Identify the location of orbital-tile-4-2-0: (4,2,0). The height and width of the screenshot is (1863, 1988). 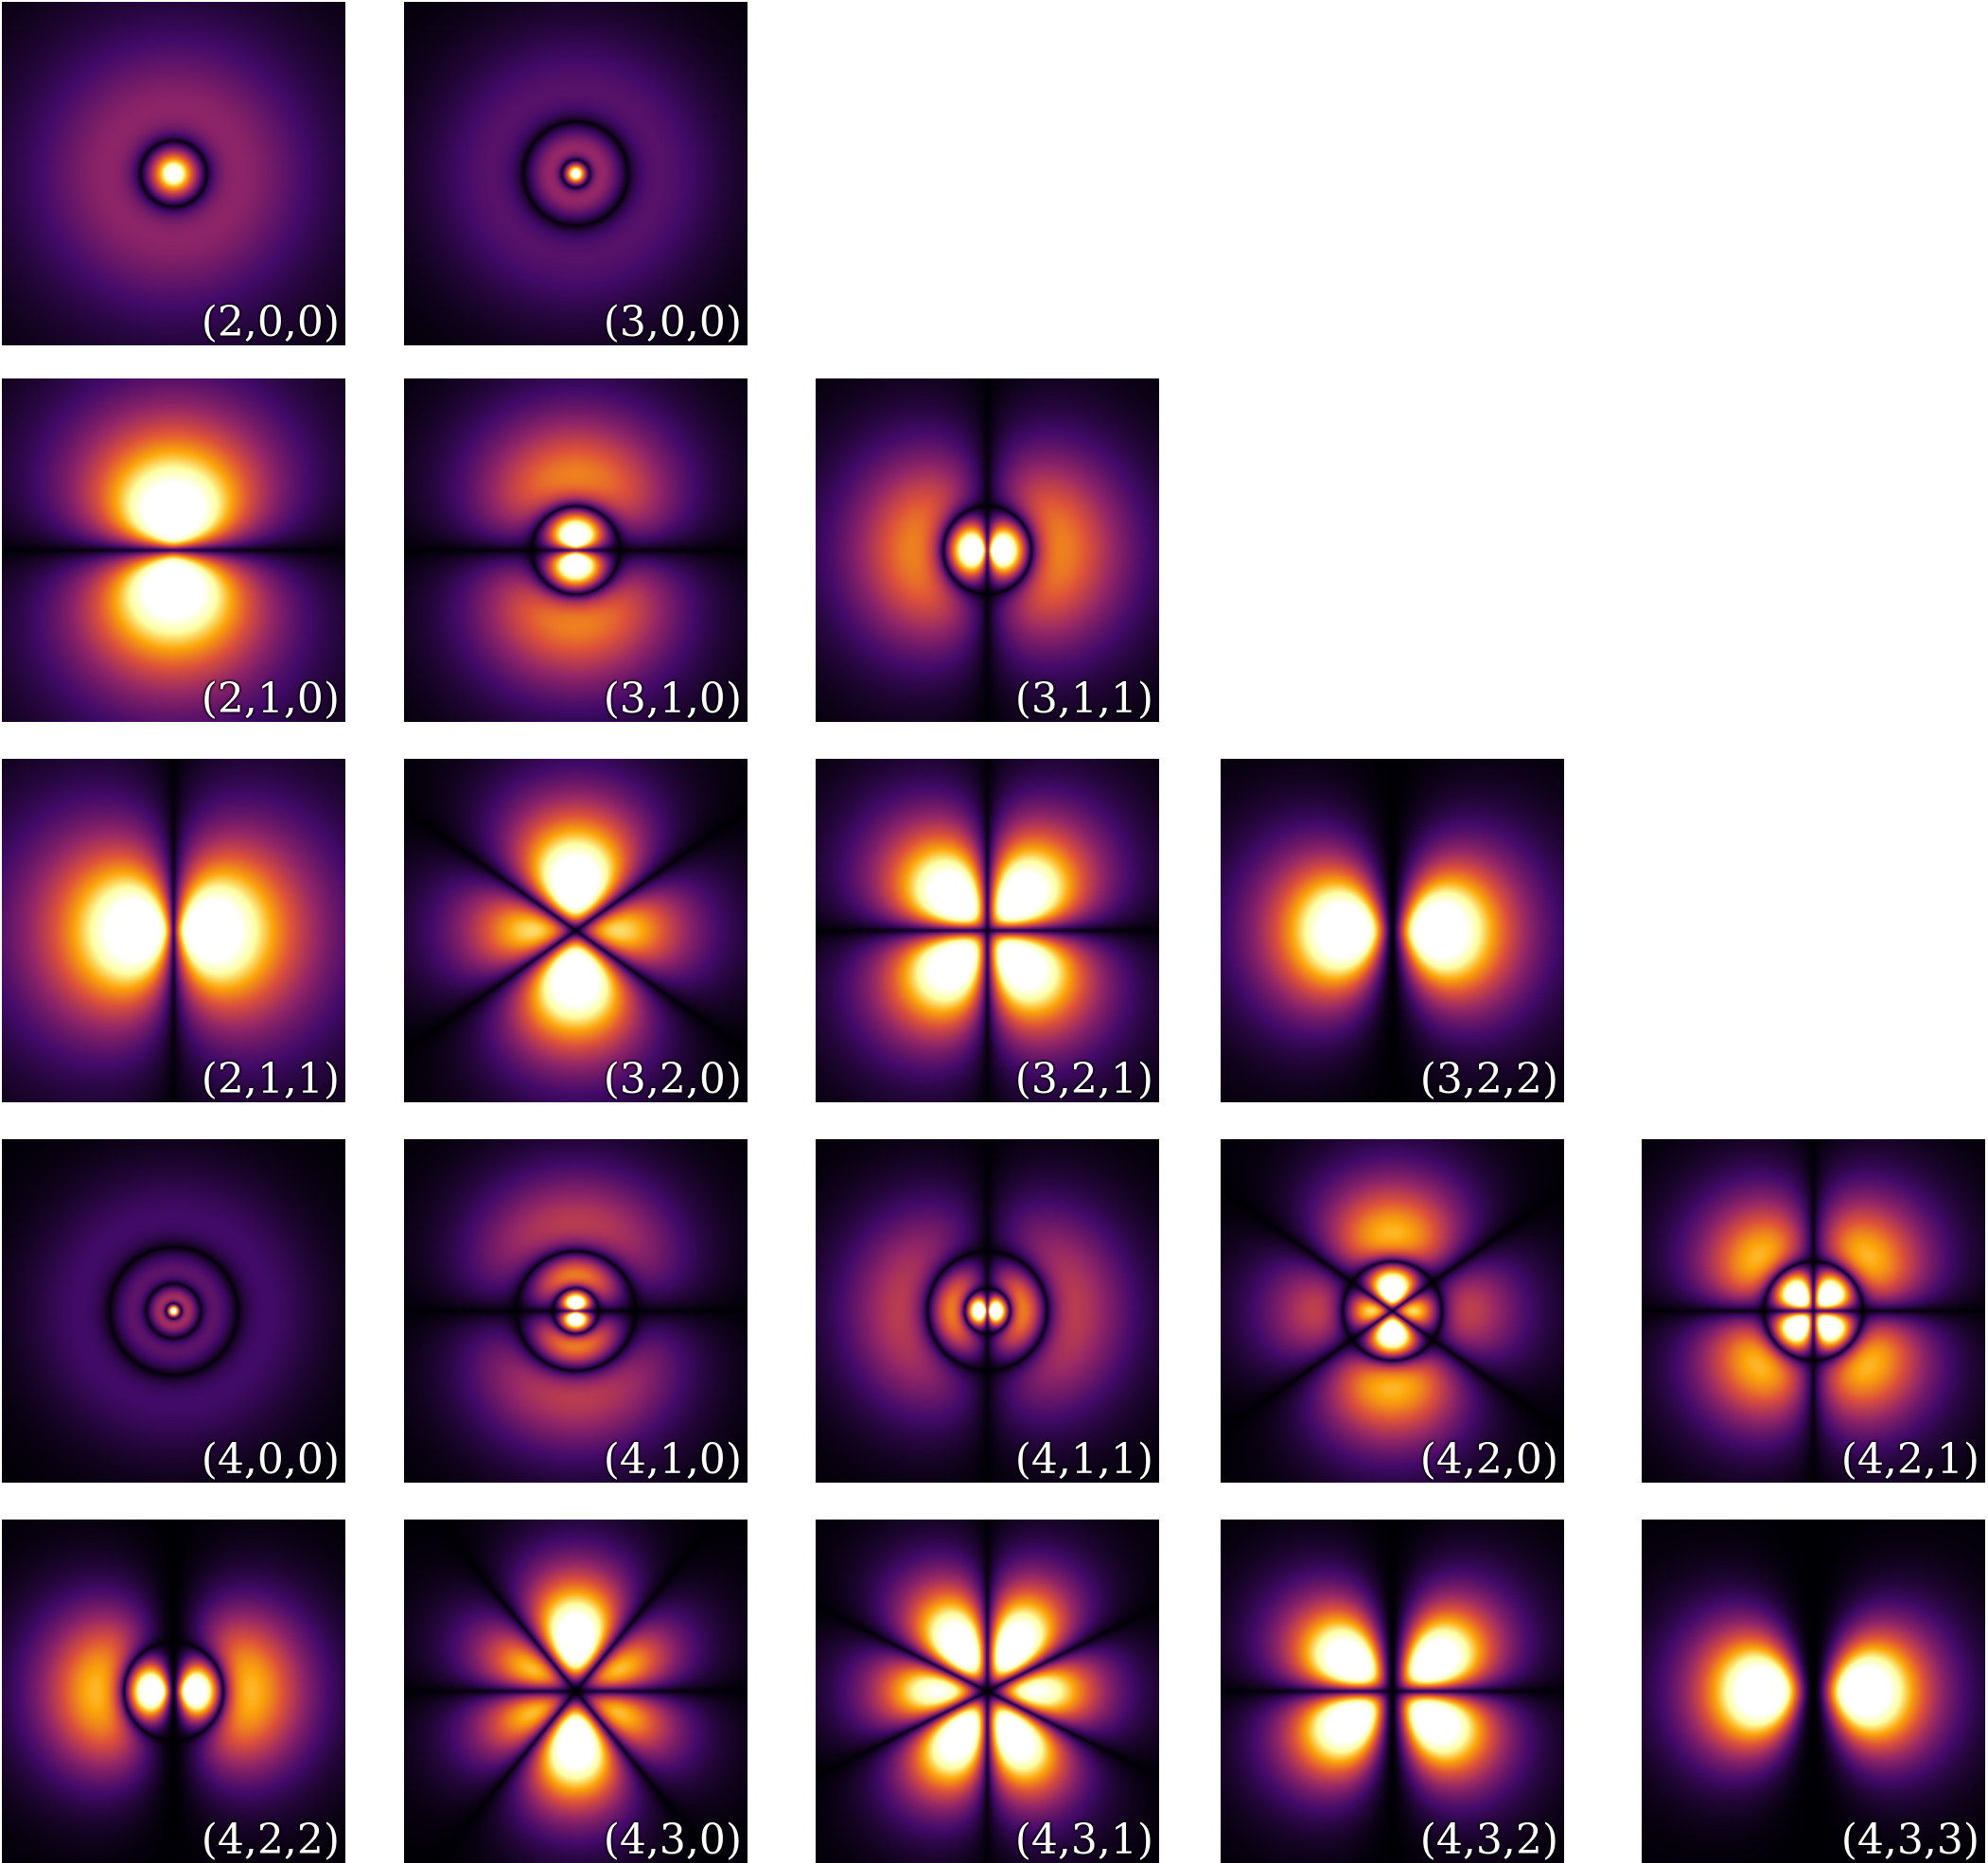
(1392, 1311).